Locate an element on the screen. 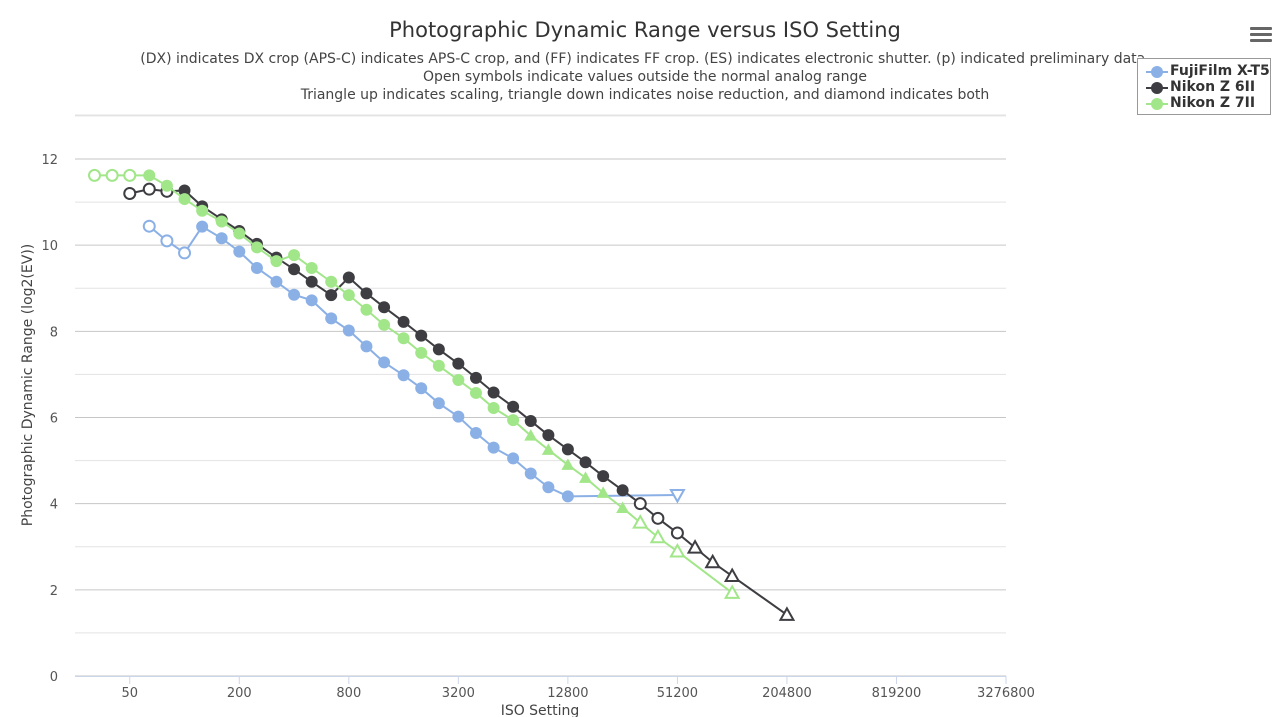  y-tick-label: 10 is located at coordinates (49, 246).